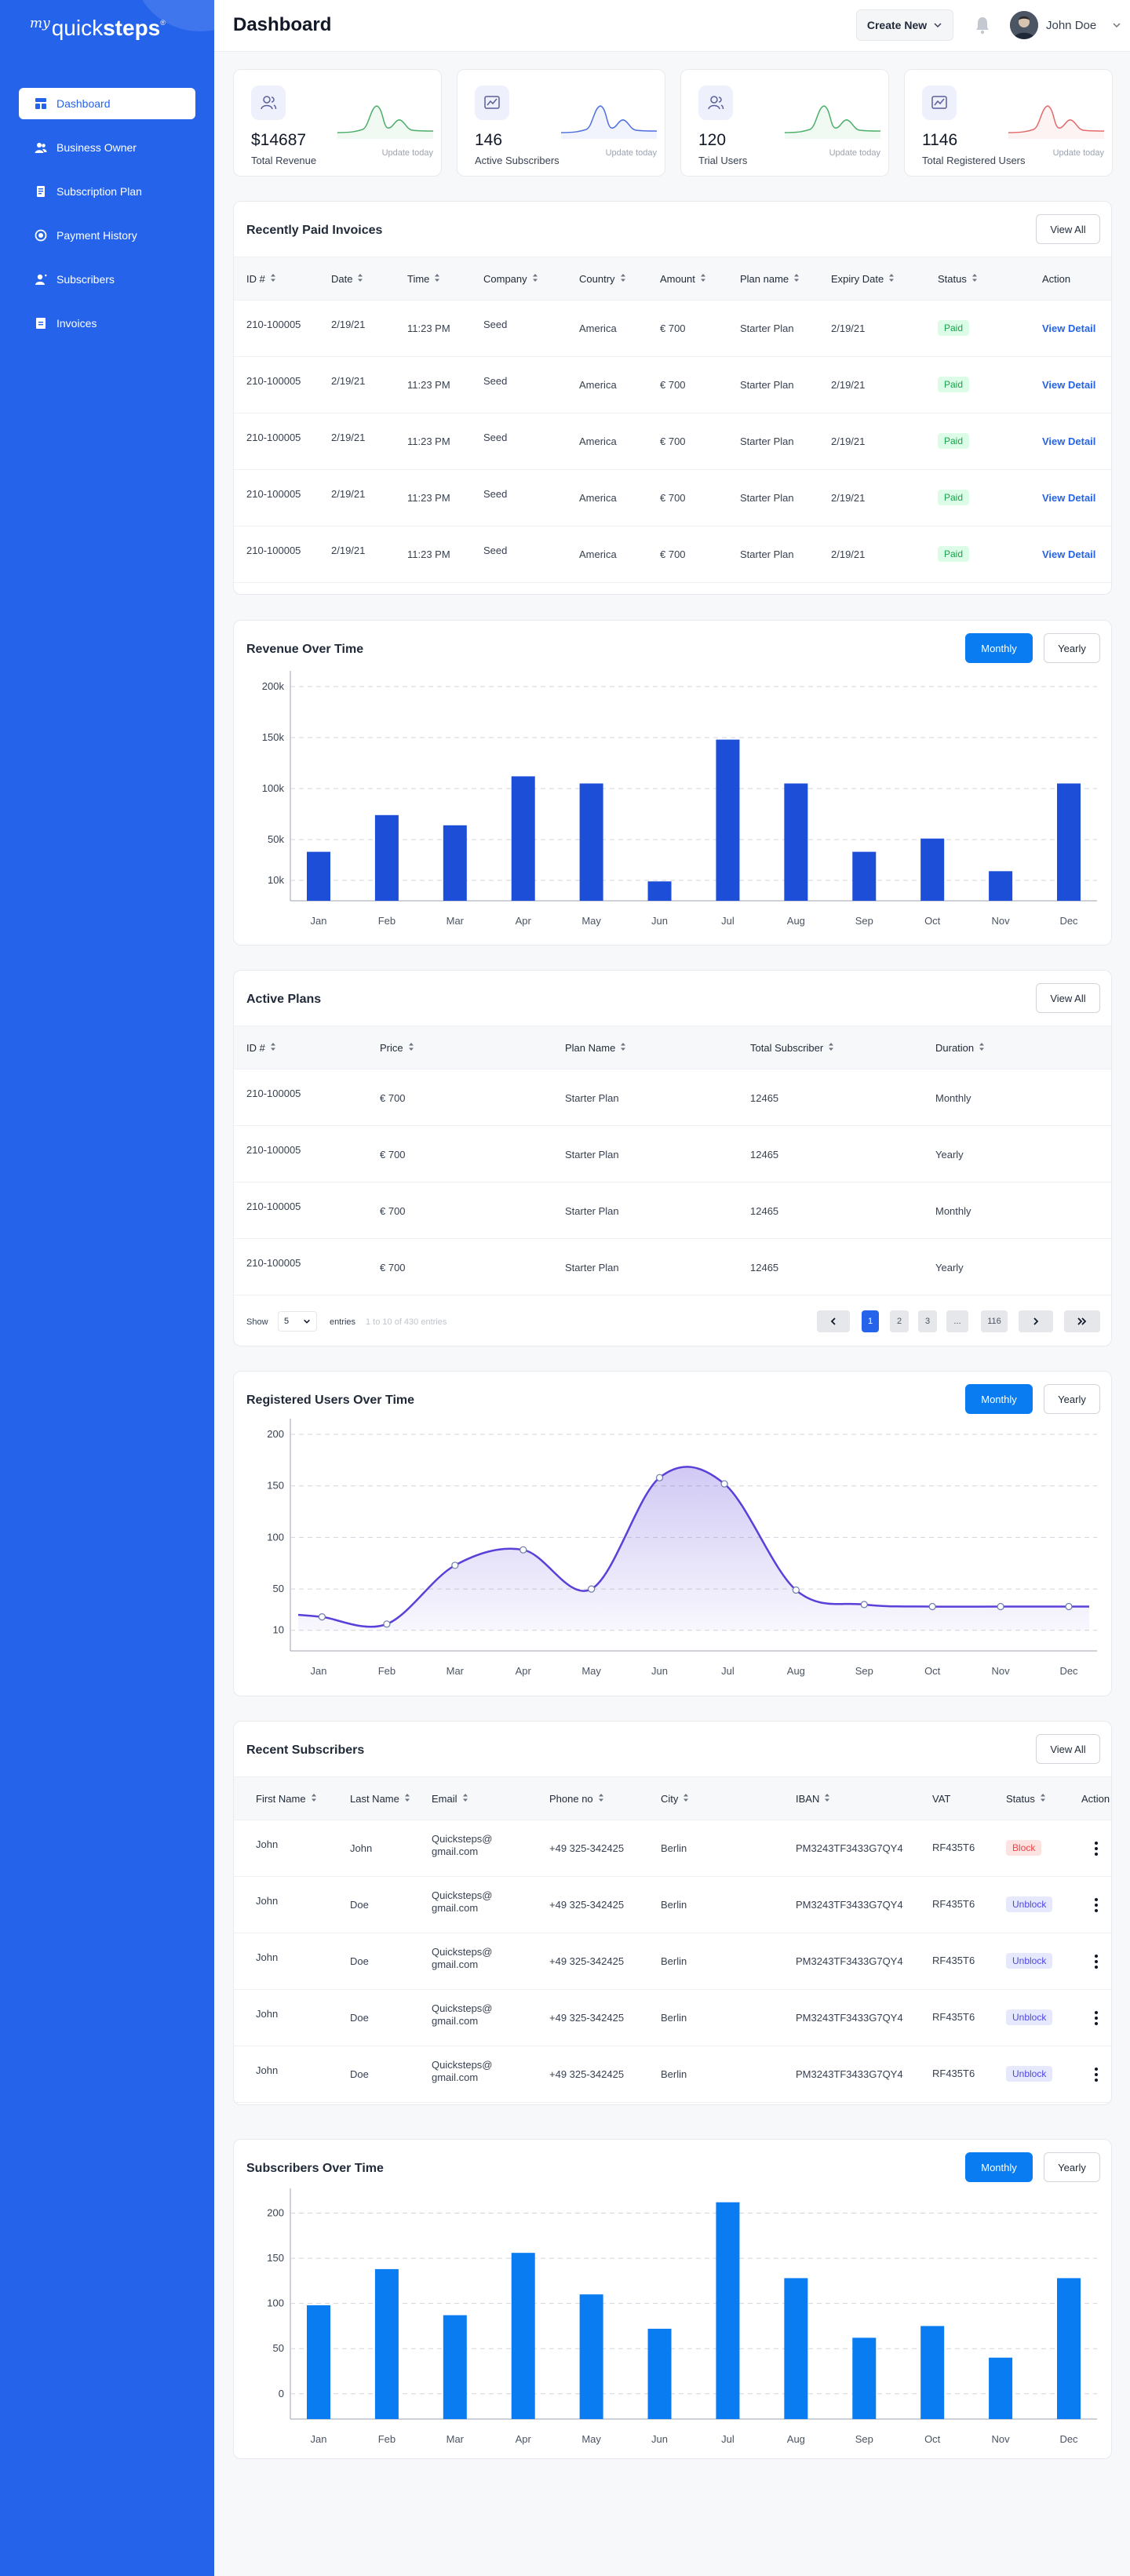 Image resolution: width=1130 pixels, height=2576 pixels. Describe the element at coordinates (337, 123) in the screenshot. I see `stat-card: $14687 Total Revenue Update today` at that location.